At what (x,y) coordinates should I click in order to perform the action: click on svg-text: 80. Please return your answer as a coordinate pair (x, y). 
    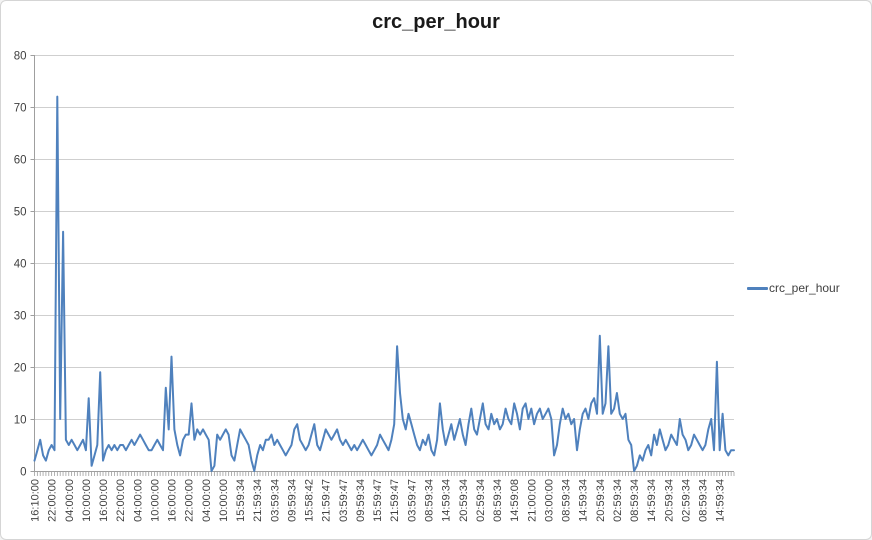
    Looking at the image, I should click on (20, 57).